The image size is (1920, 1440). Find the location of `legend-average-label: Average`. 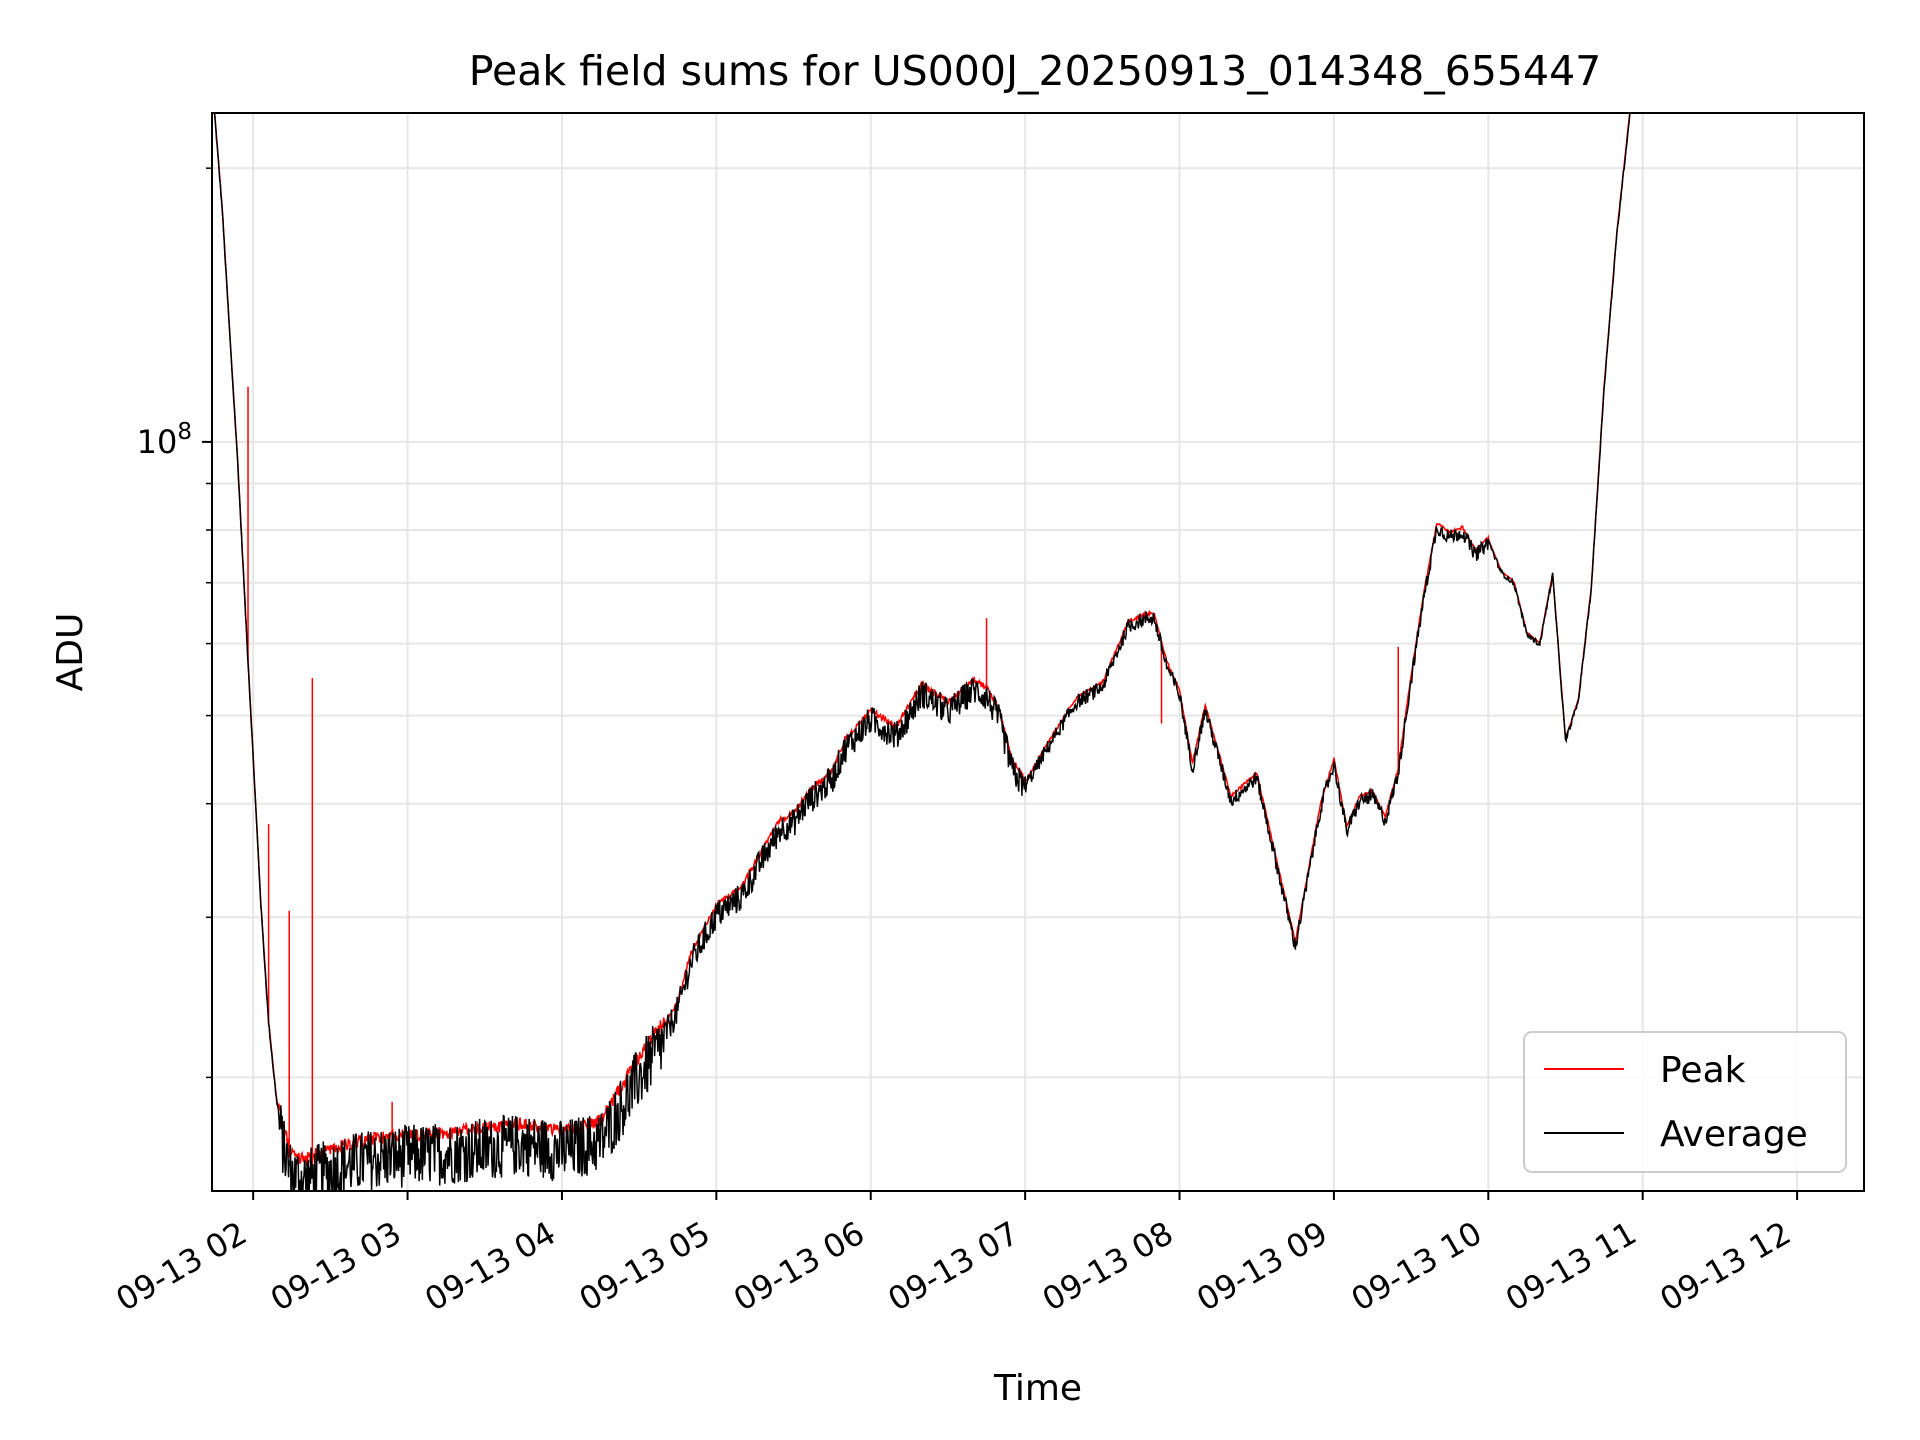

legend-average-label: Average is located at coordinates (1734, 1134).